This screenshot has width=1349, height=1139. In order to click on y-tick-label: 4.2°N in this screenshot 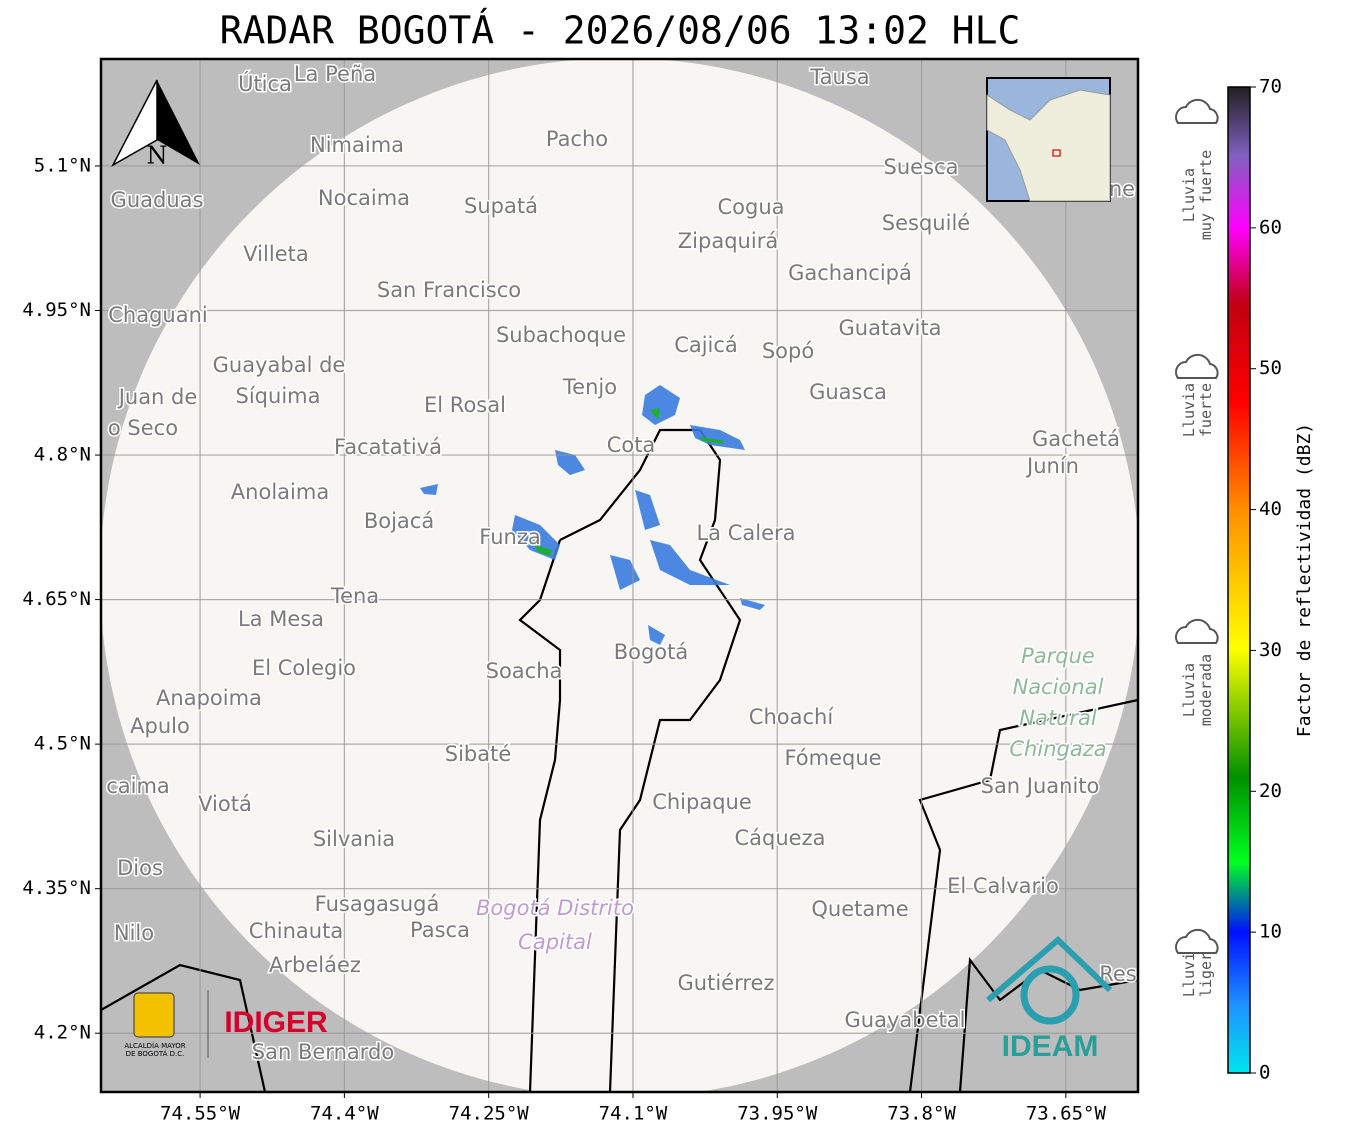, I will do `click(62, 1033)`.